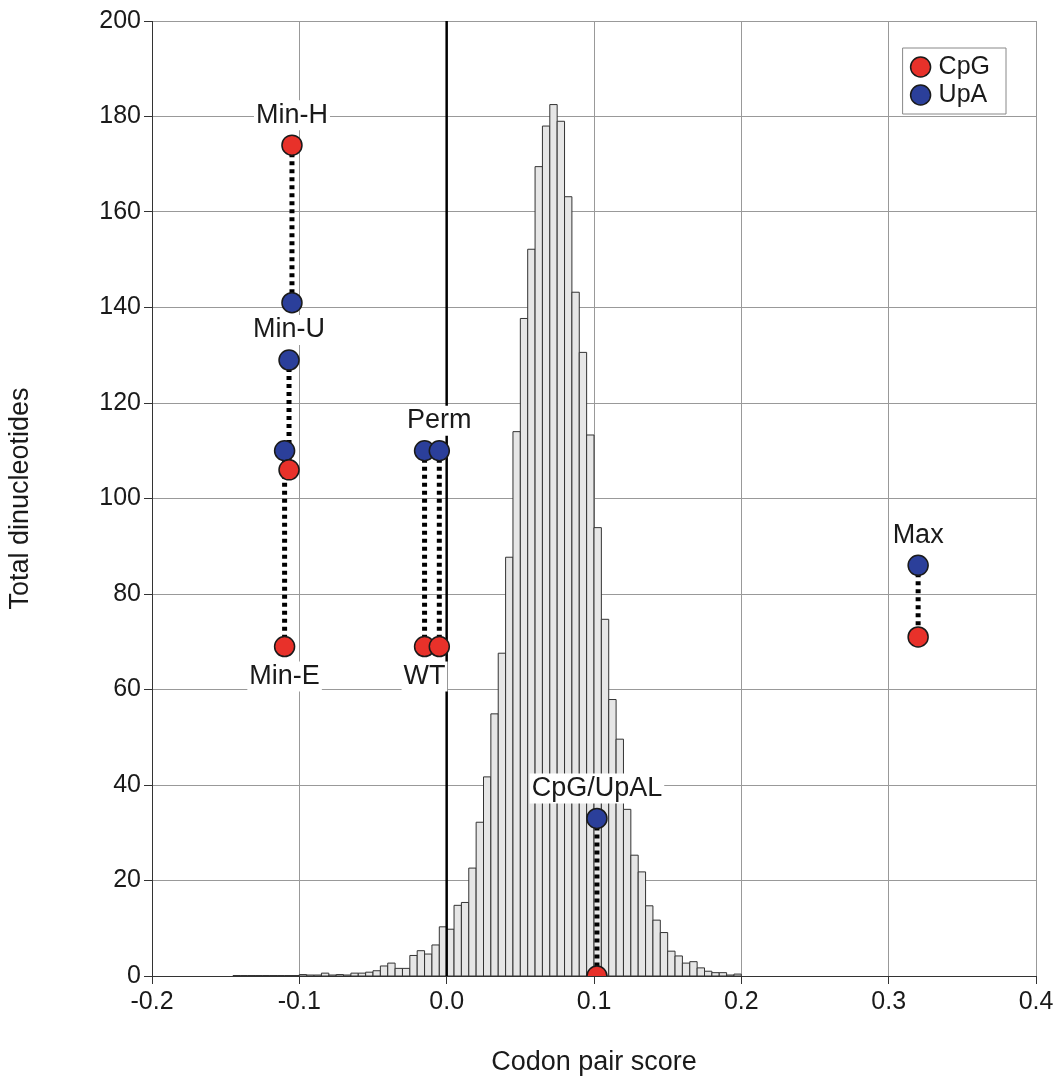 The height and width of the screenshot is (1083, 1063). Describe the element at coordinates (289, 328) in the screenshot. I see `annotation: Min-U` at that location.